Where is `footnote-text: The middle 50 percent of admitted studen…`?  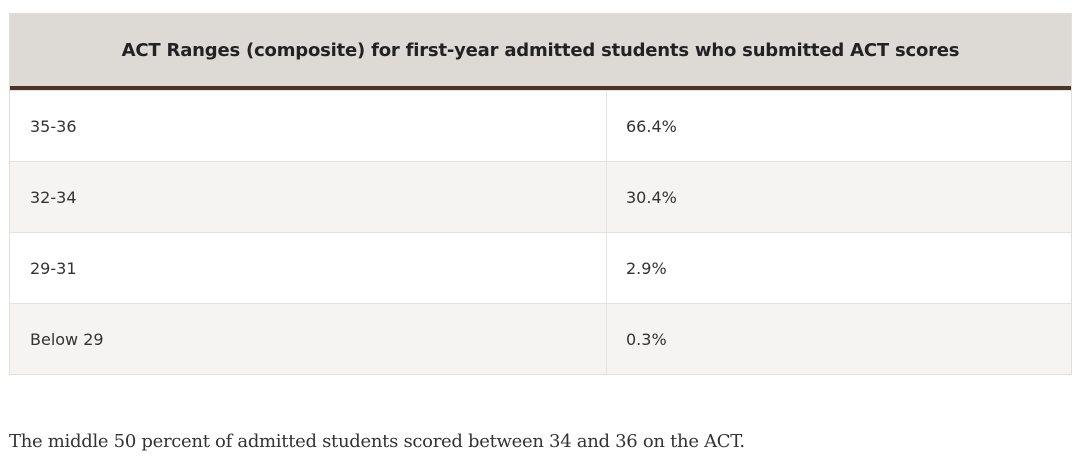 footnote-text: The middle 50 percent of admitted studen… is located at coordinates (377, 441).